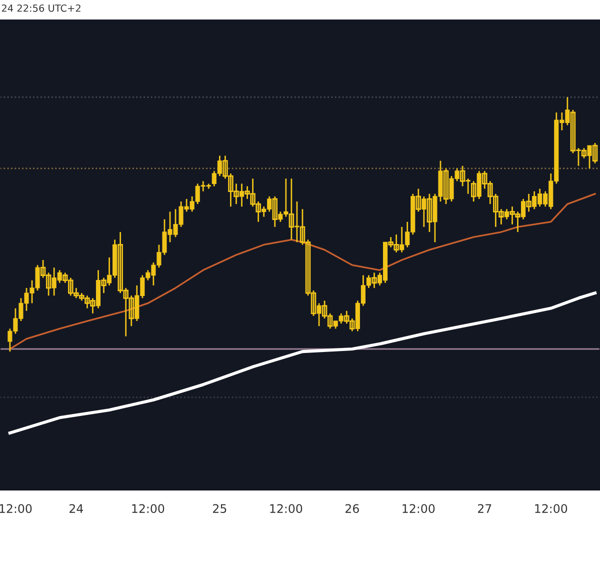 This screenshot has height=566, width=600. I want to click on x-tick-label: 25, so click(219, 509).